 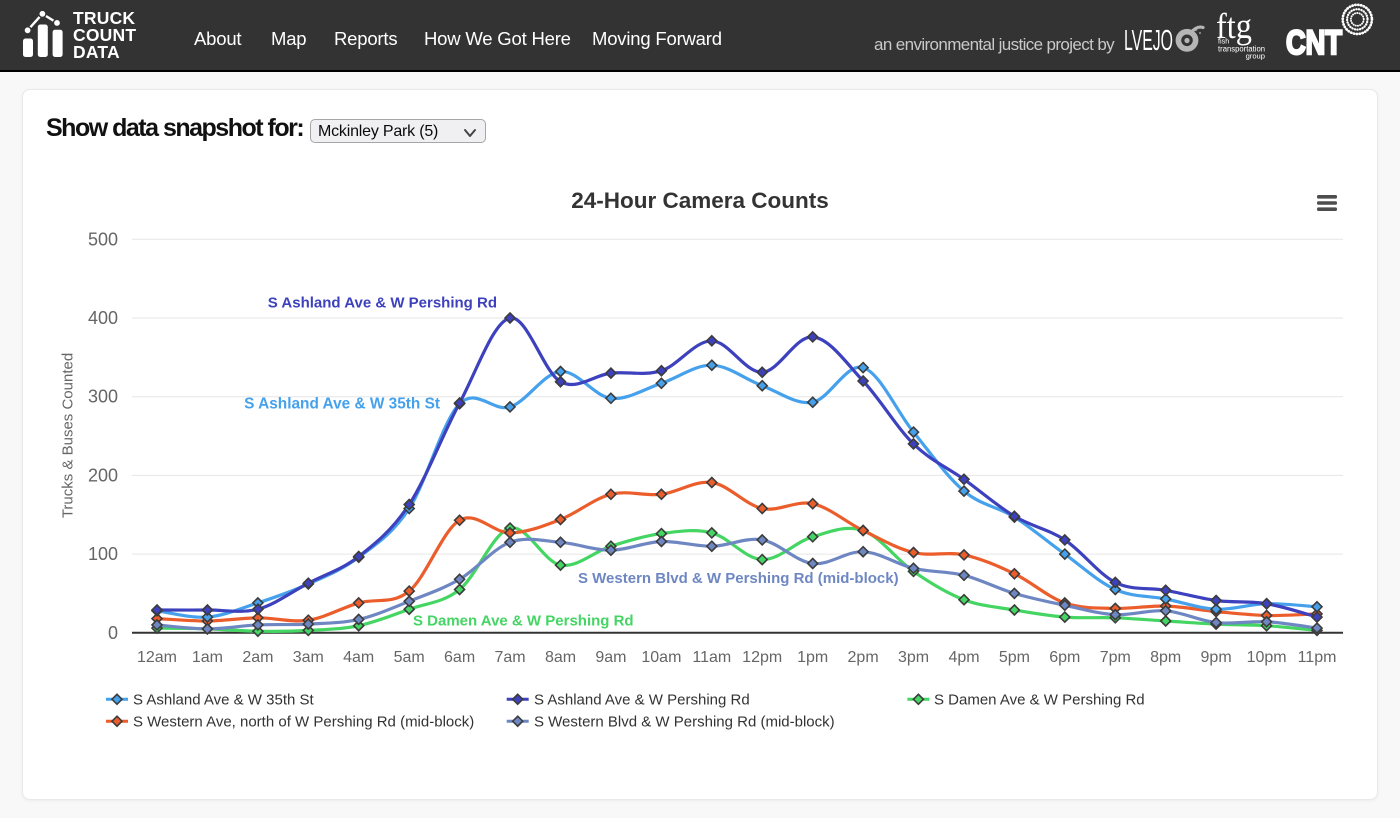 I want to click on svg-text: 10am, so click(x=661, y=657).